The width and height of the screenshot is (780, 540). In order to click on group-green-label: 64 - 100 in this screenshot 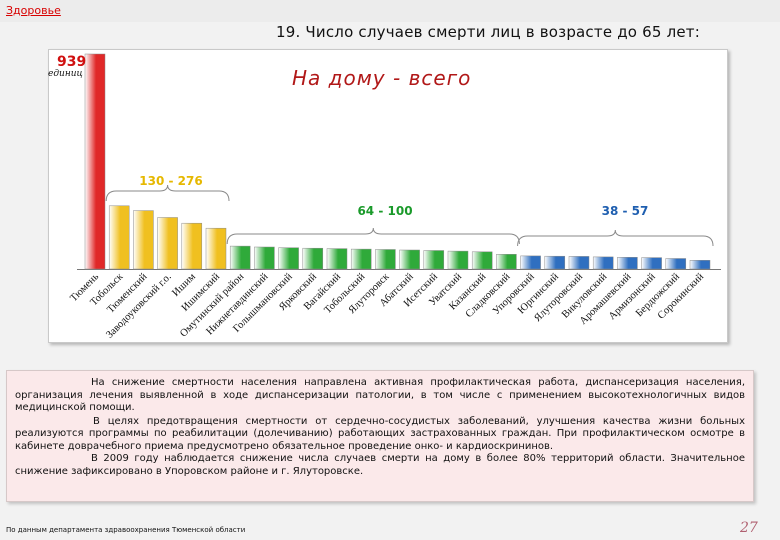, I will do `click(384, 211)`.